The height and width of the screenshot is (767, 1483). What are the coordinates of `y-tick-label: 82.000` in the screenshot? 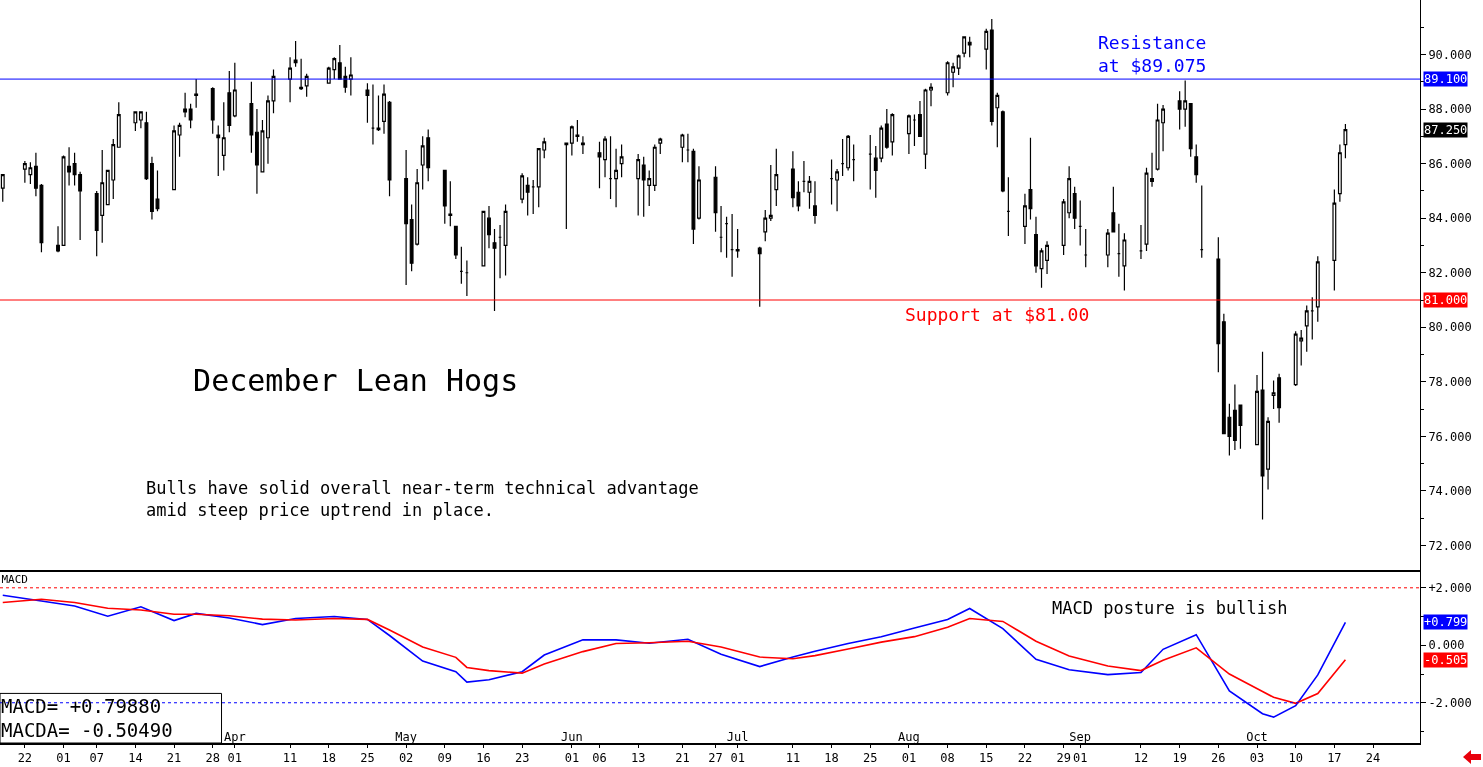 It's located at (1450, 272).